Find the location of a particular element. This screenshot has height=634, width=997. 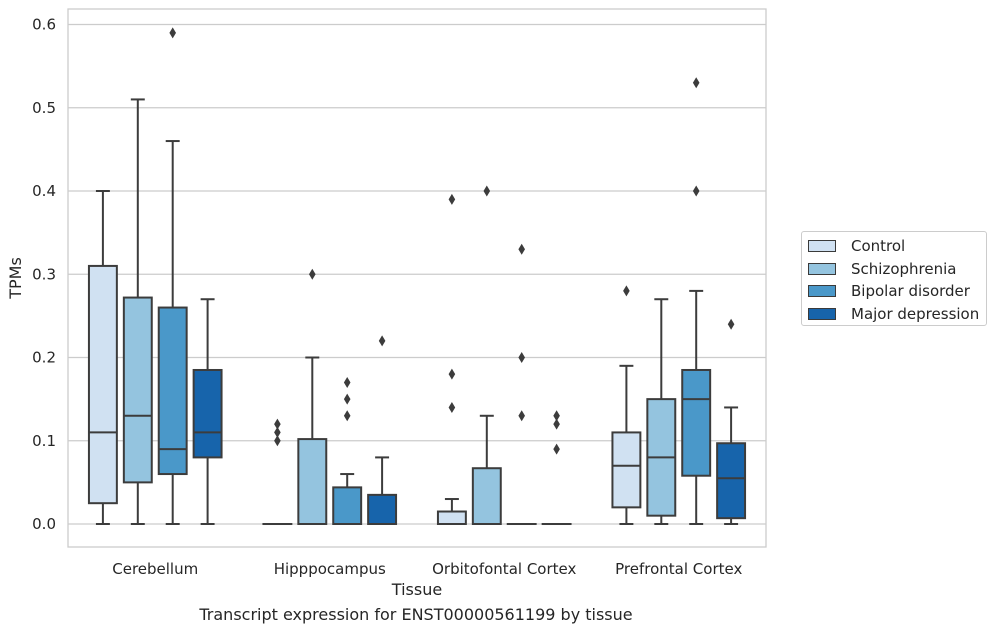

legend-label: Schizophrenia is located at coordinates (904, 268).